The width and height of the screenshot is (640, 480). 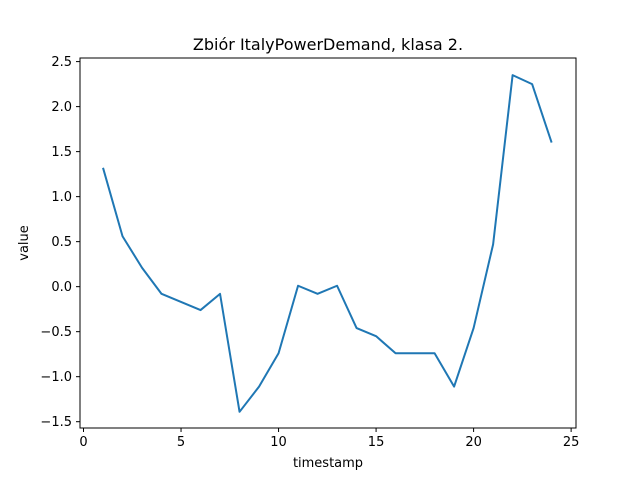 I want to click on y-tick-label: −1.5, so click(x=56, y=422).